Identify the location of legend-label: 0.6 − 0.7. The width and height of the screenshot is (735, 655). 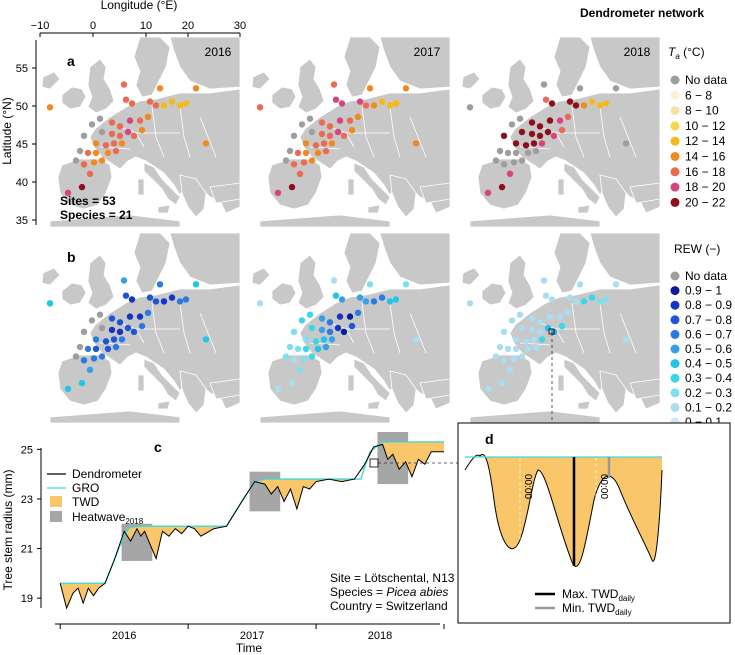
(708, 334).